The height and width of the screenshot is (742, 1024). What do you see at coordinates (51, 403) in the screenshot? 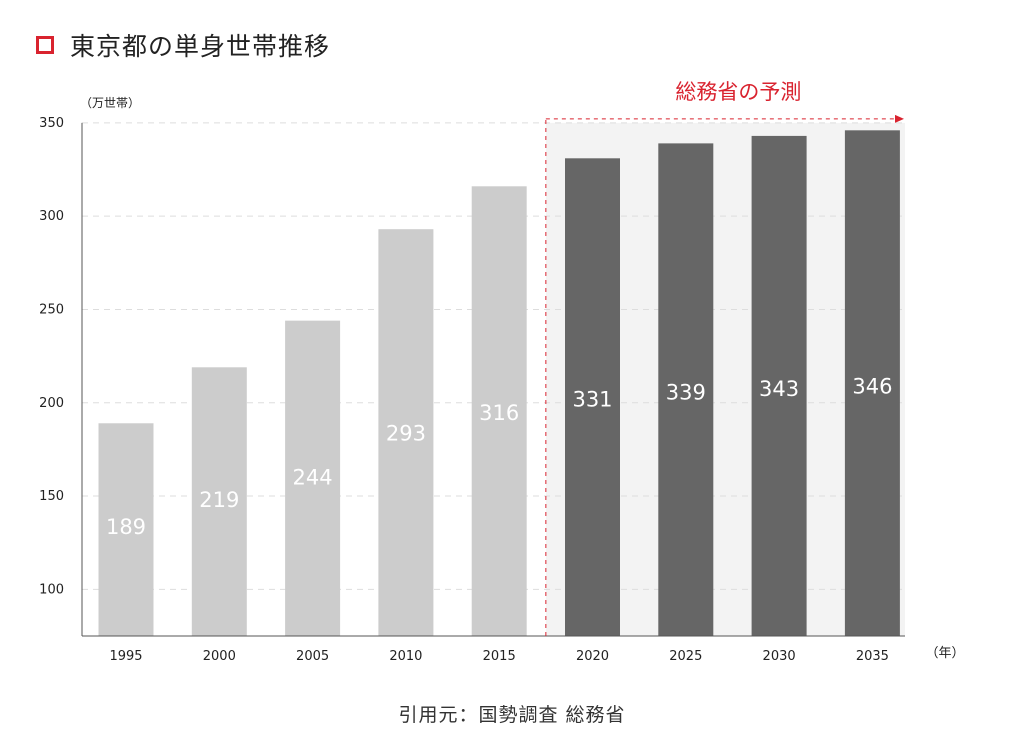
I see `y-tick-label: 200` at bounding box center [51, 403].